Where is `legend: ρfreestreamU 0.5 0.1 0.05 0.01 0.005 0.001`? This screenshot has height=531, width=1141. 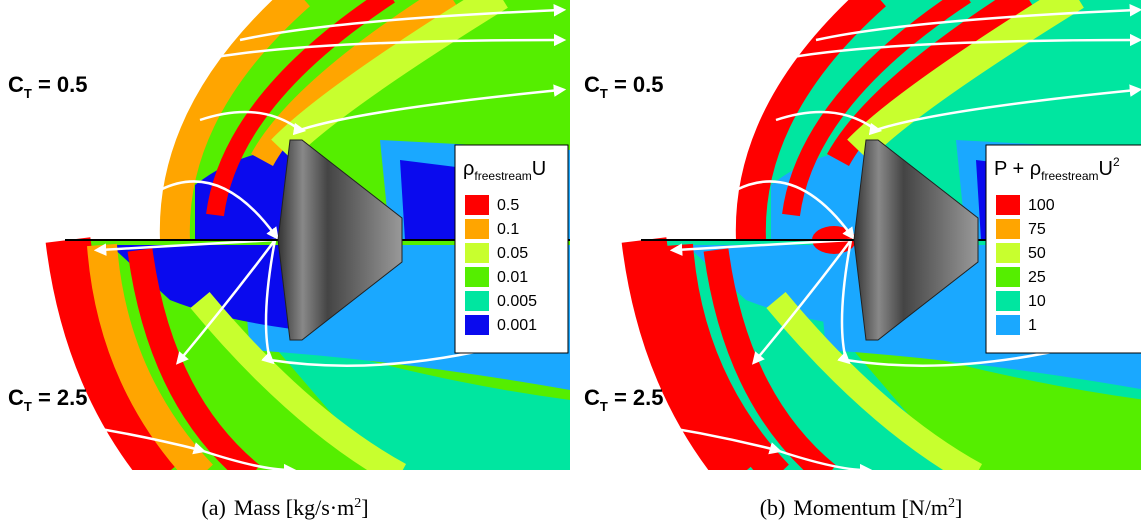 legend: ρfreestreamU 0.5 0.1 0.05 0.01 0.005 0.001 is located at coordinates (511, 249).